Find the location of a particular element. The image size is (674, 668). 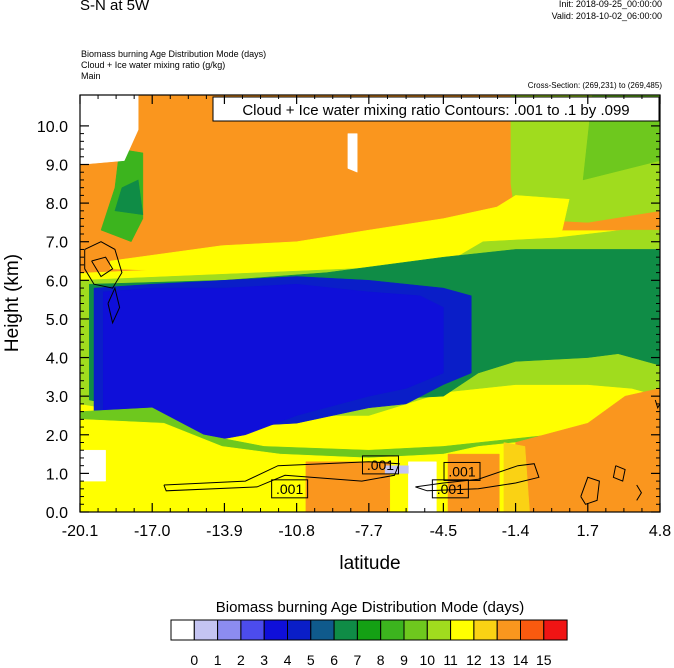

colorbar-label: 0 is located at coordinates (194, 660).